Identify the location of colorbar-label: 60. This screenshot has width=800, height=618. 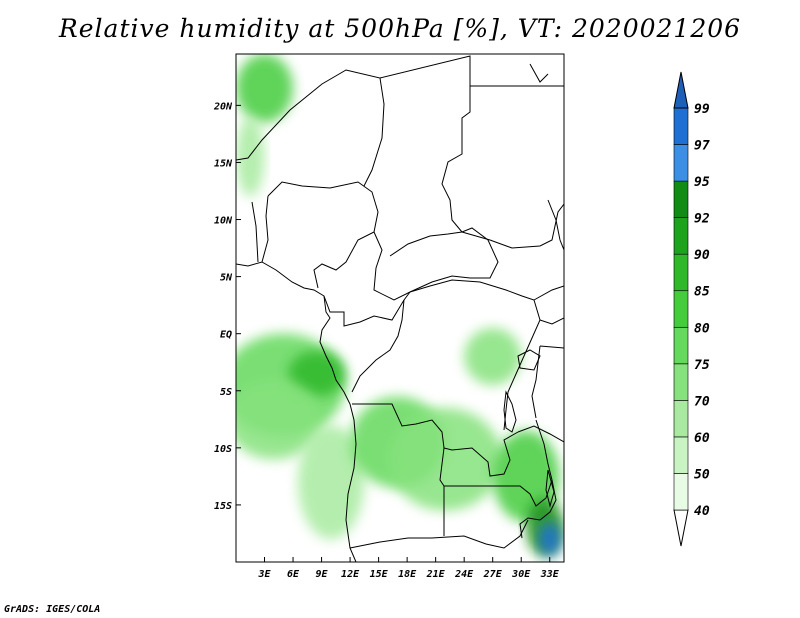
(702, 438).